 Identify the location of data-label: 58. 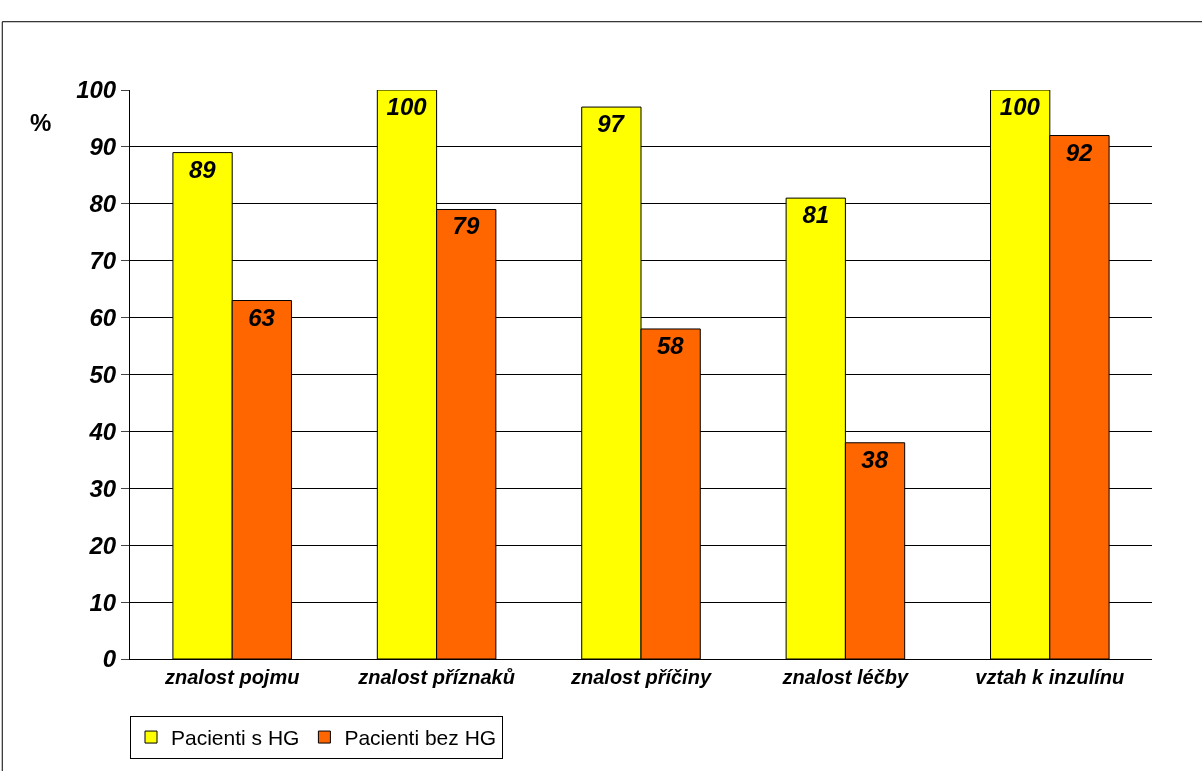
(670, 345).